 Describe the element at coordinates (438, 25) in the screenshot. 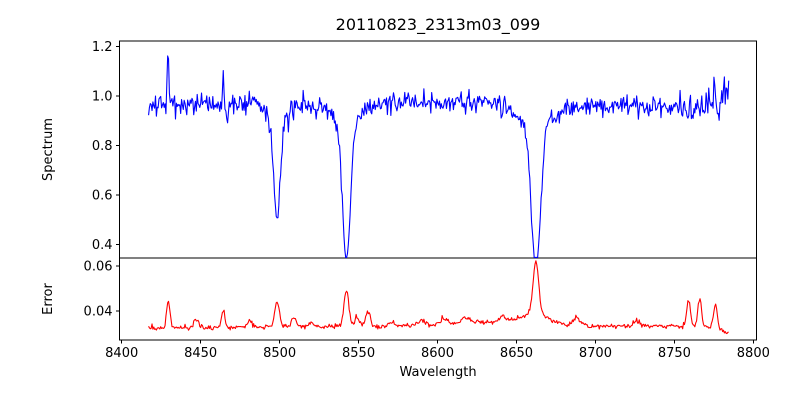

I see `chart-title: 20110823_2313m03_099` at that location.